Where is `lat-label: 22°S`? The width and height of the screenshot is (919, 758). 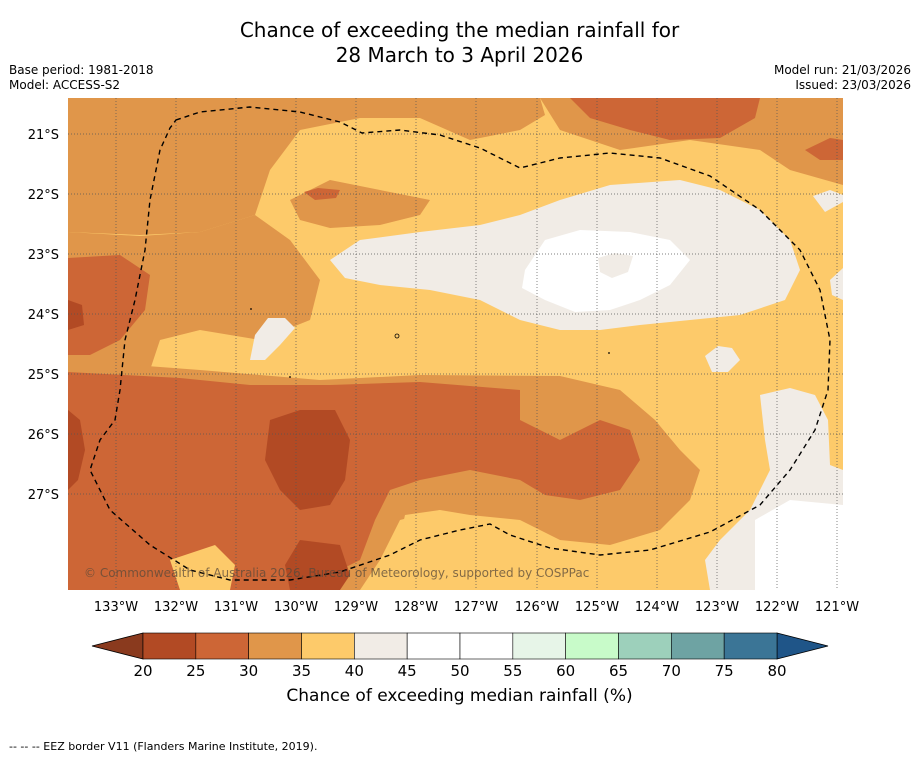 lat-label: 22°S is located at coordinates (43, 195).